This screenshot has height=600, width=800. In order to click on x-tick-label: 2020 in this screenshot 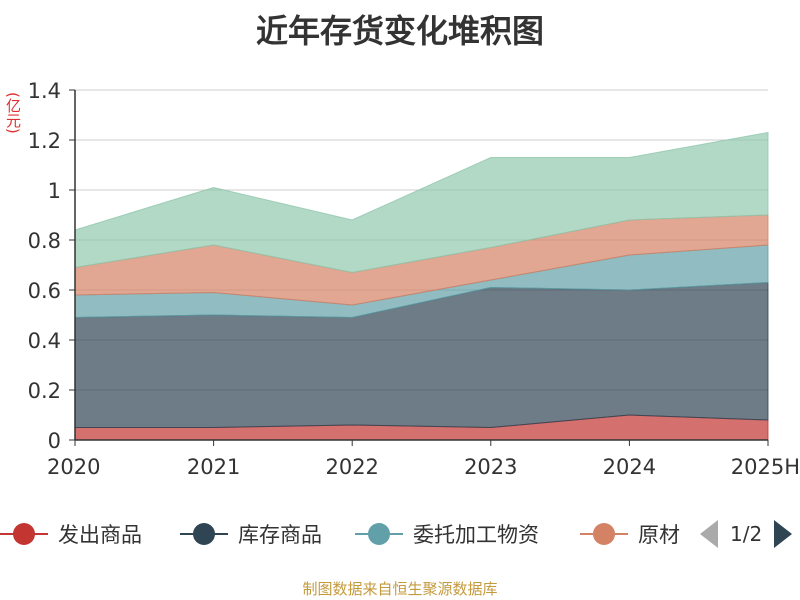, I will do `click(73, 467)`.